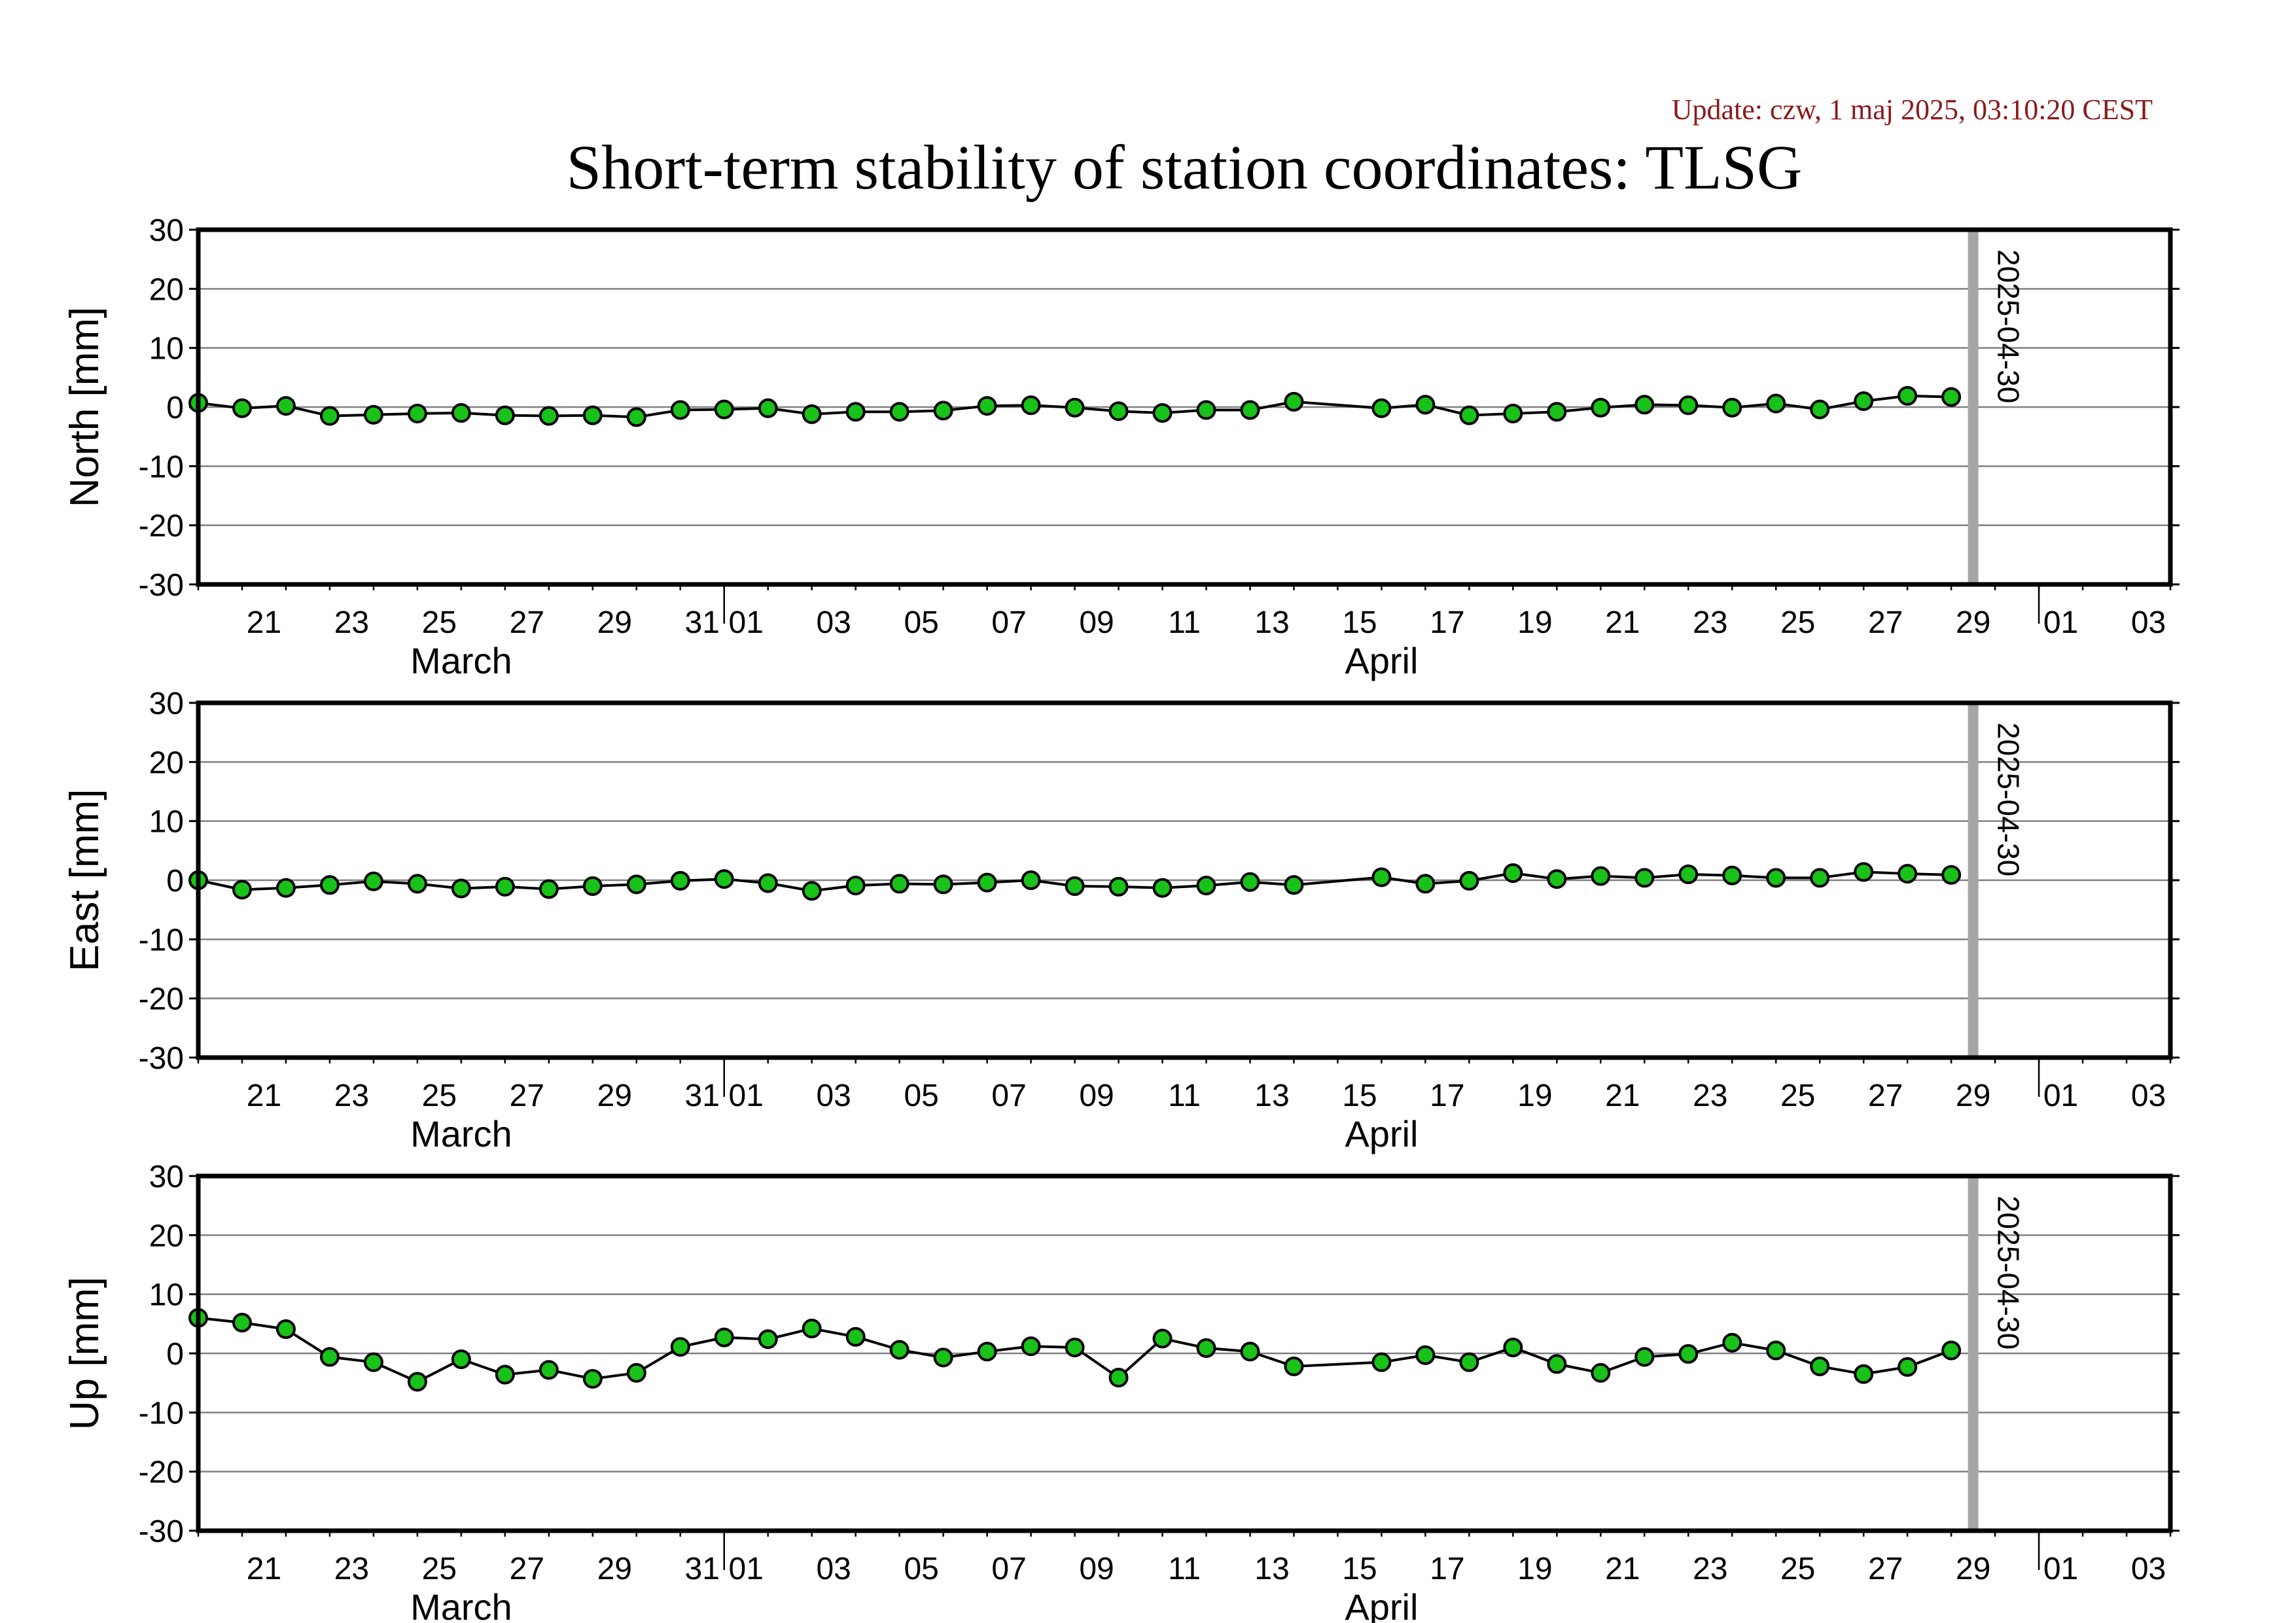 The image size is (2296, 1623). I want to click on x-tick-label: 09, so click(1096, 622).